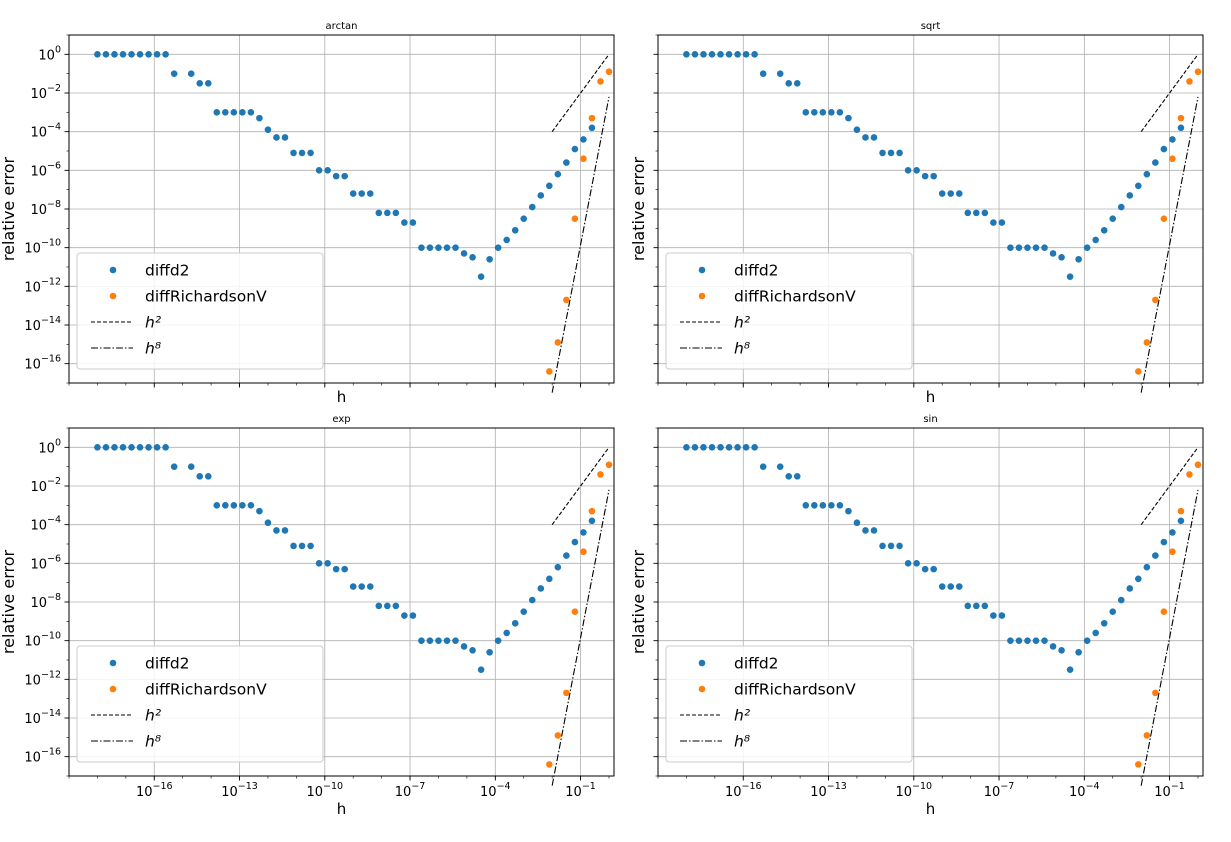 This screenshot has width=1231, height=842. What do you see at coordinates (931, 26) in the screenshot?
I see `panel-title: sqrt` at bounding box center [931, 26].